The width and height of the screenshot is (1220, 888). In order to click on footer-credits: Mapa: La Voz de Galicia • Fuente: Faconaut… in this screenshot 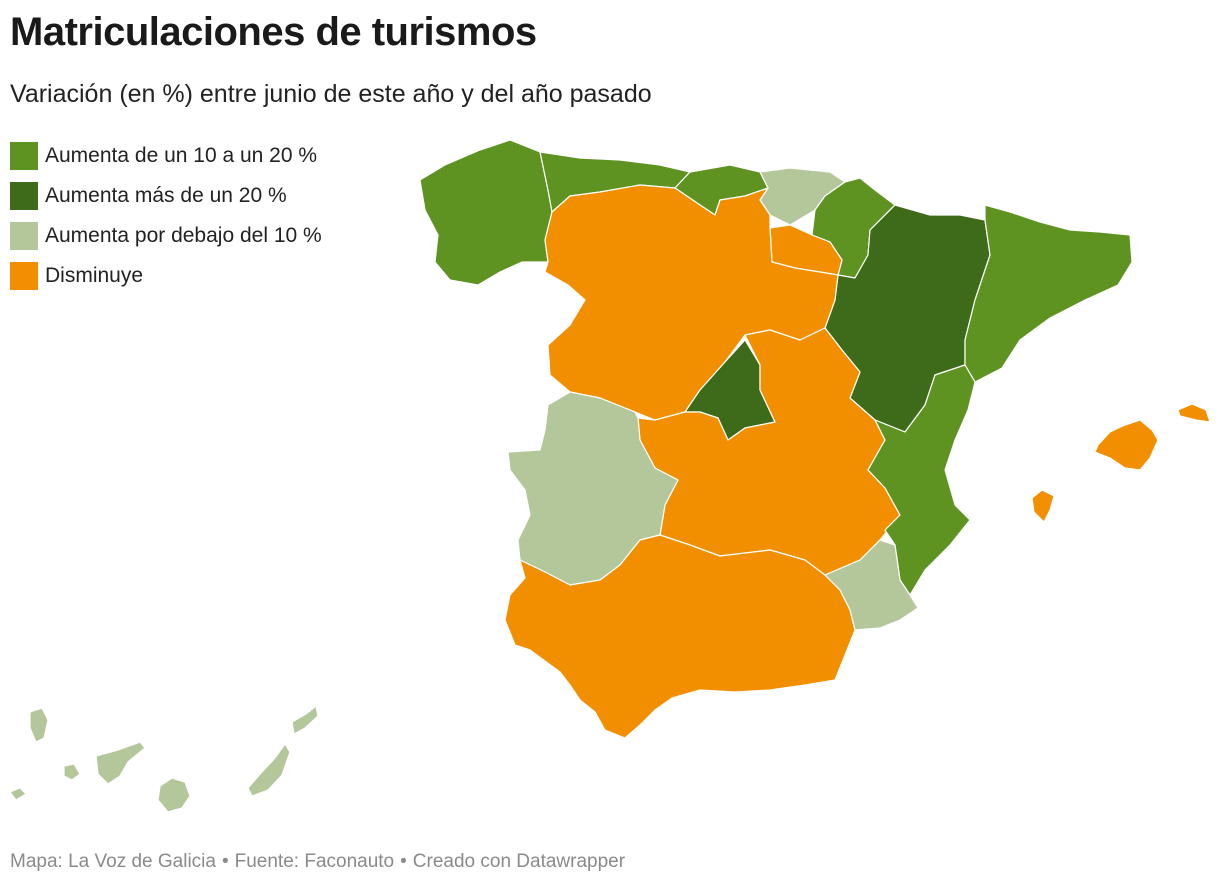, I will do `click(317, 862)`.